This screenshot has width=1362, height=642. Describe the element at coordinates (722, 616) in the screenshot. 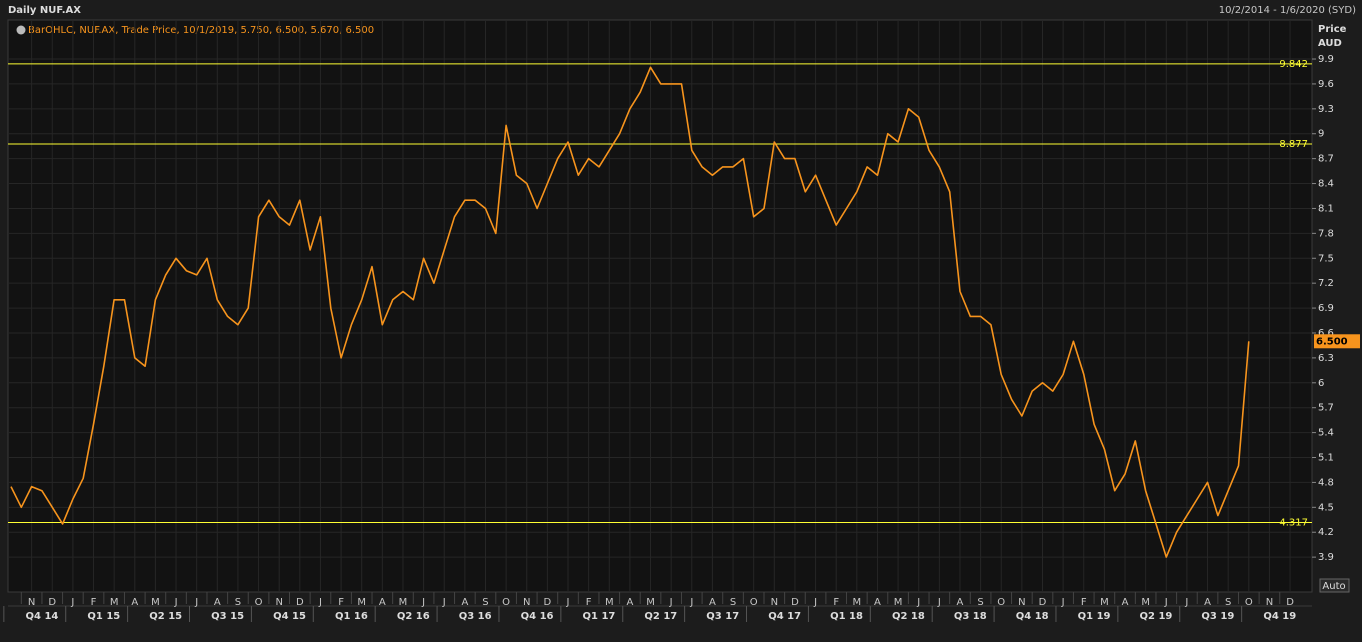

I see `quarter-label: Q3 17` at that location.